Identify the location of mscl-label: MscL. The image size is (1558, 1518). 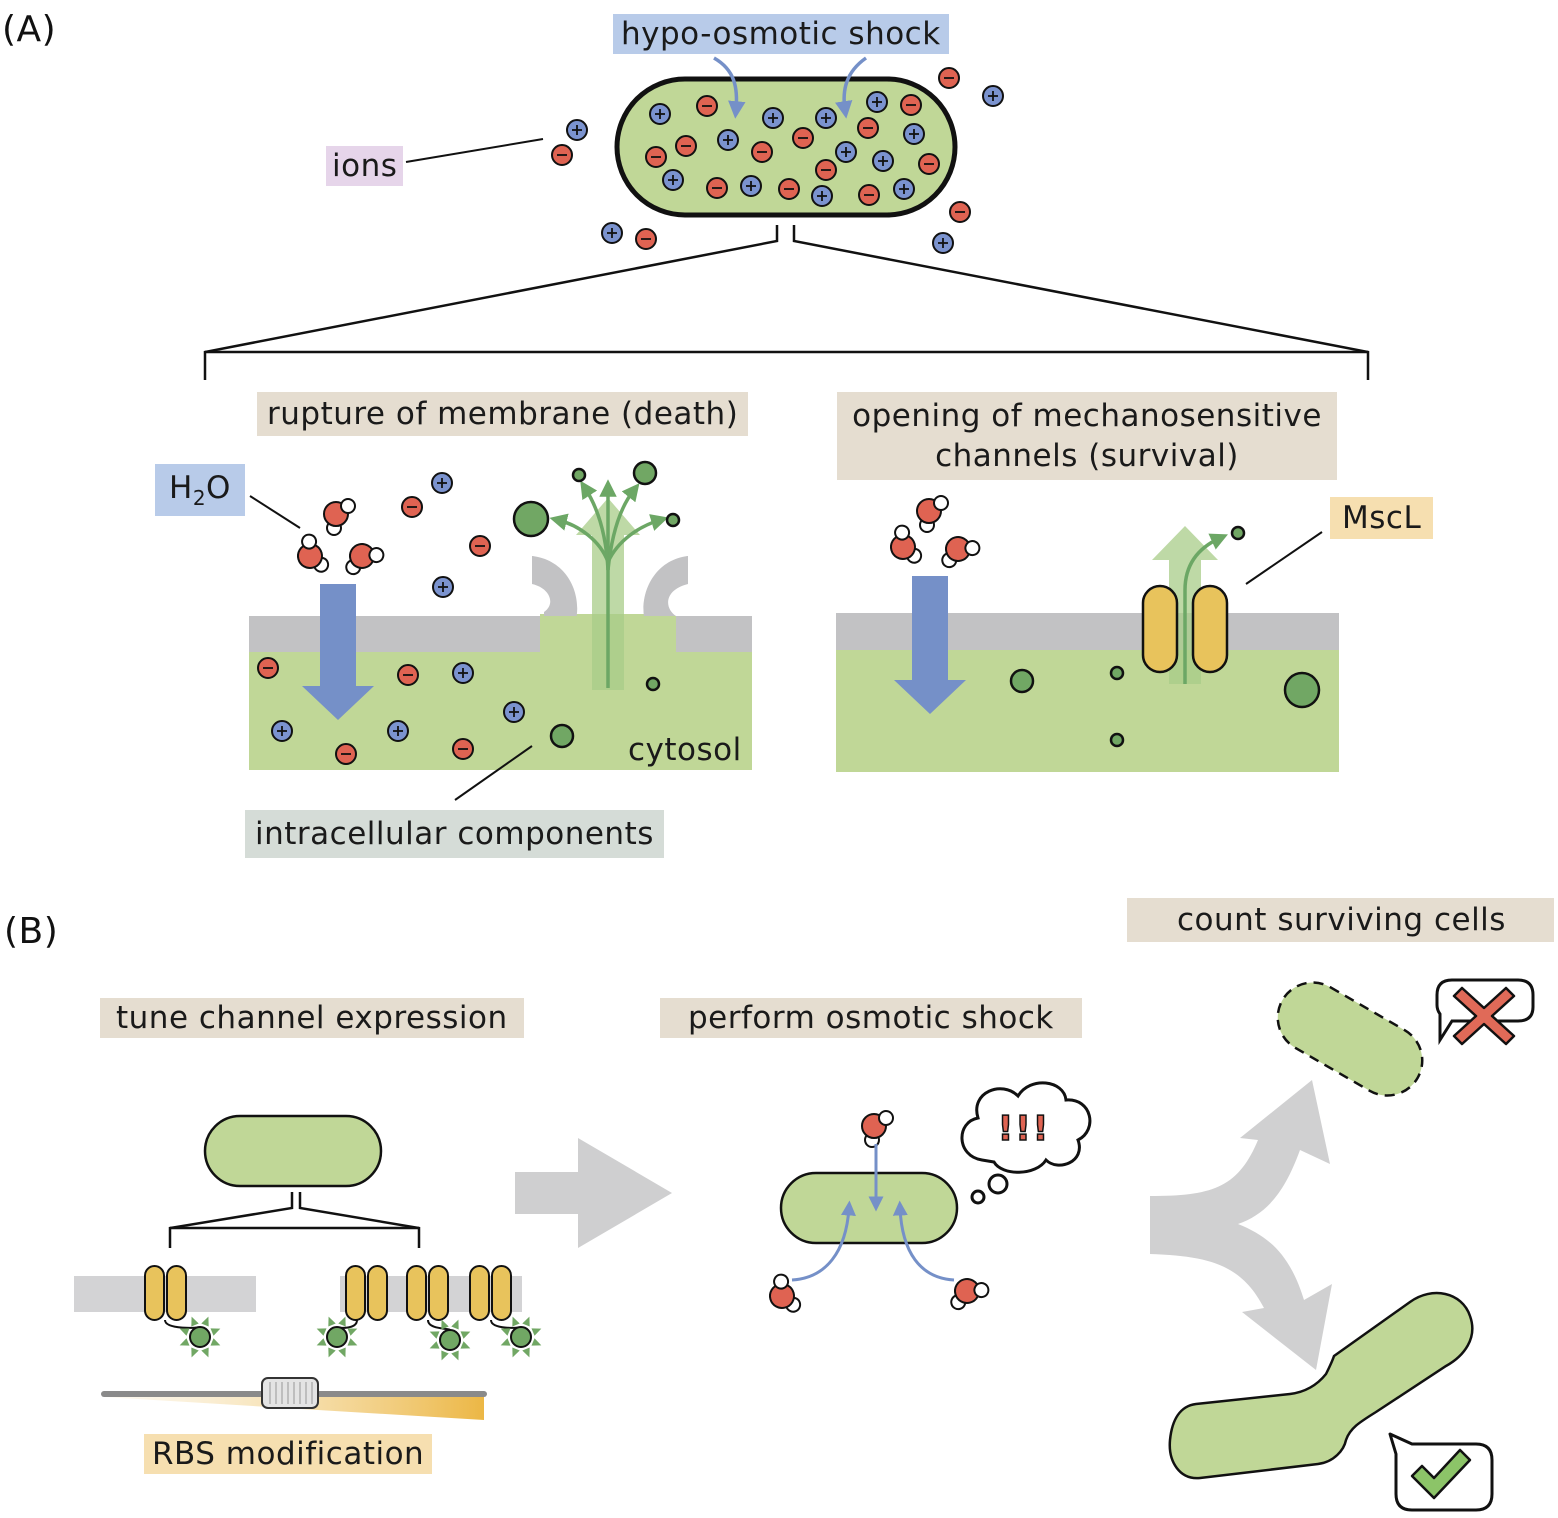
(1382, 518).